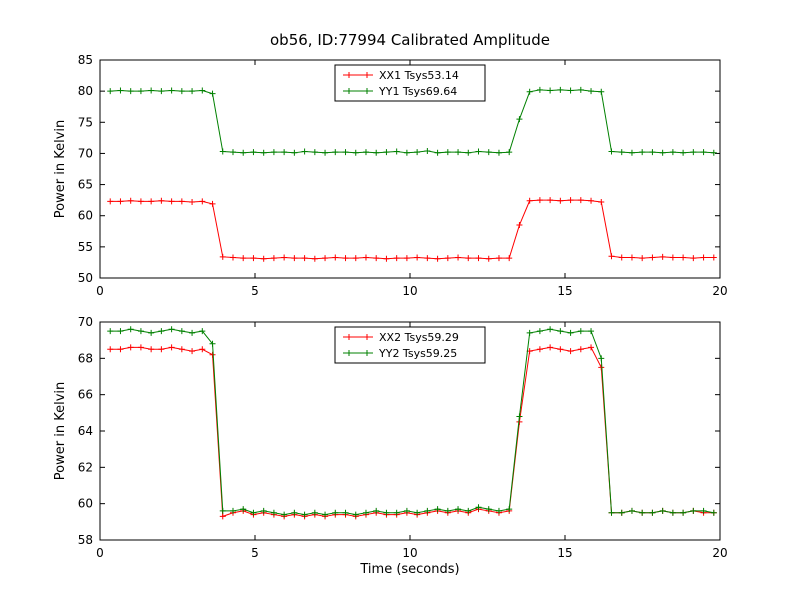 This screenshot has height=600, width=800. Describe the element at coordinates (85, 185) in the screenshot. I see `y-tick-label: 65` at that location.